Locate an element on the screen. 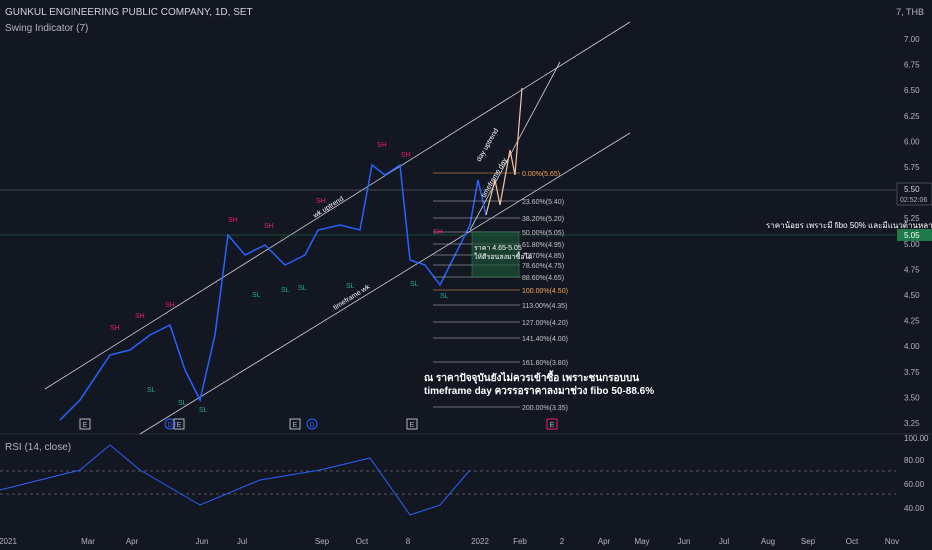 This screenshot has width=932, height=550. currency: THB is located at coordinates (915, 12).